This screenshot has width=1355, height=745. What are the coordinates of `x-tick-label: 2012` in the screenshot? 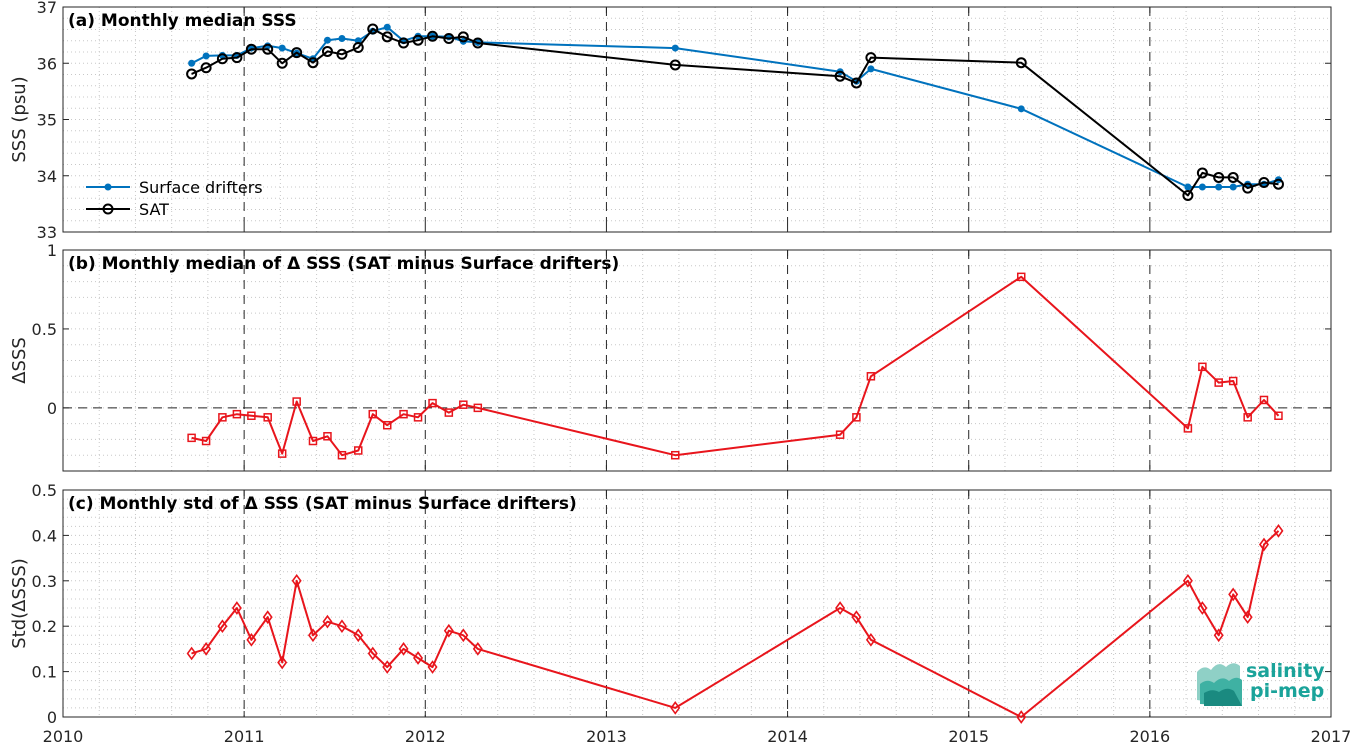 It's located at (425, 736).